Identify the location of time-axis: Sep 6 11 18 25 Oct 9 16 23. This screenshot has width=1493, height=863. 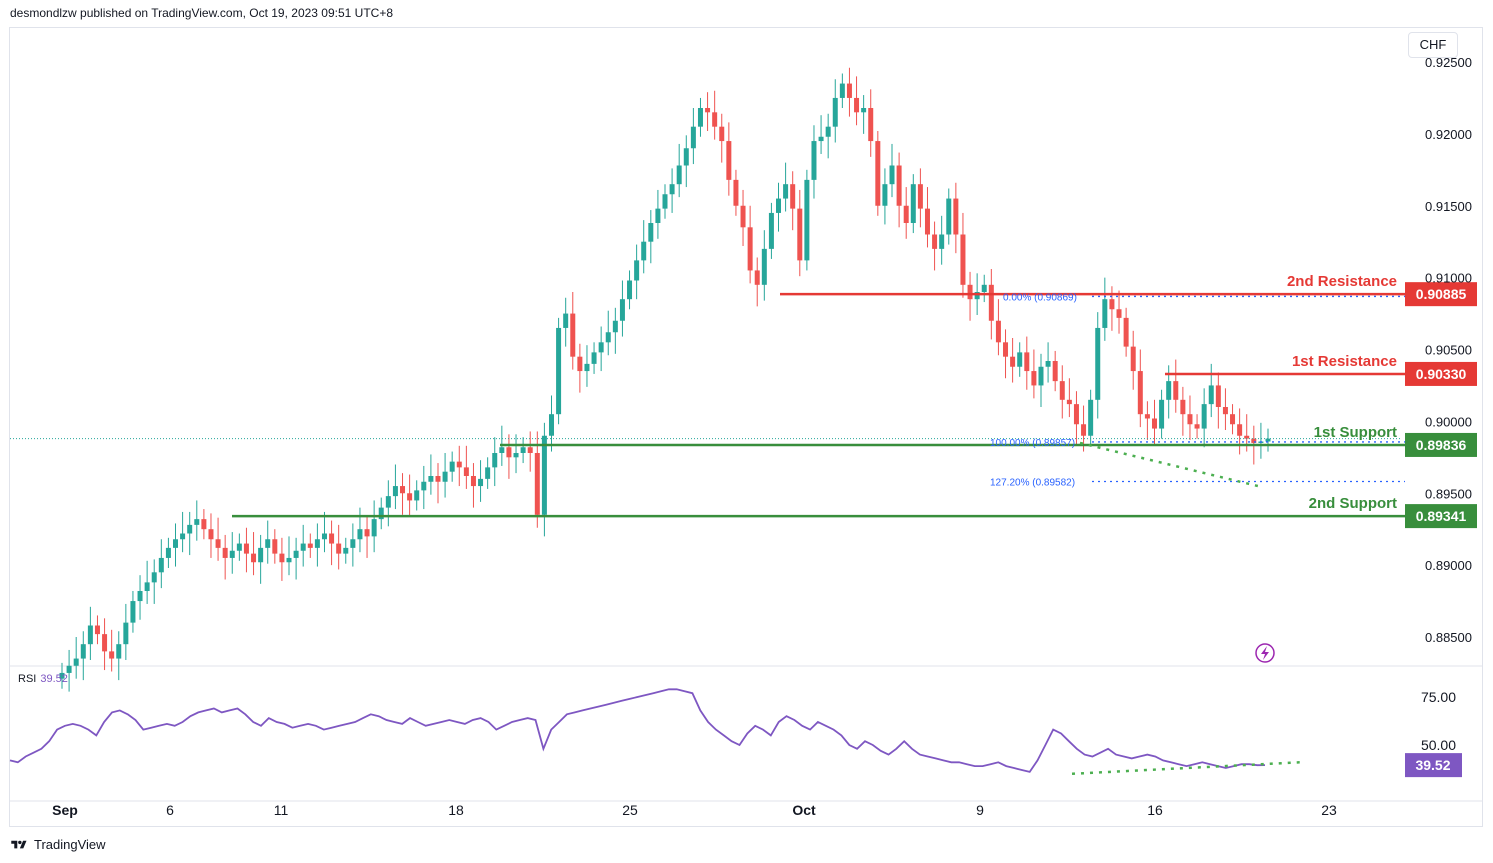
(694, 810).